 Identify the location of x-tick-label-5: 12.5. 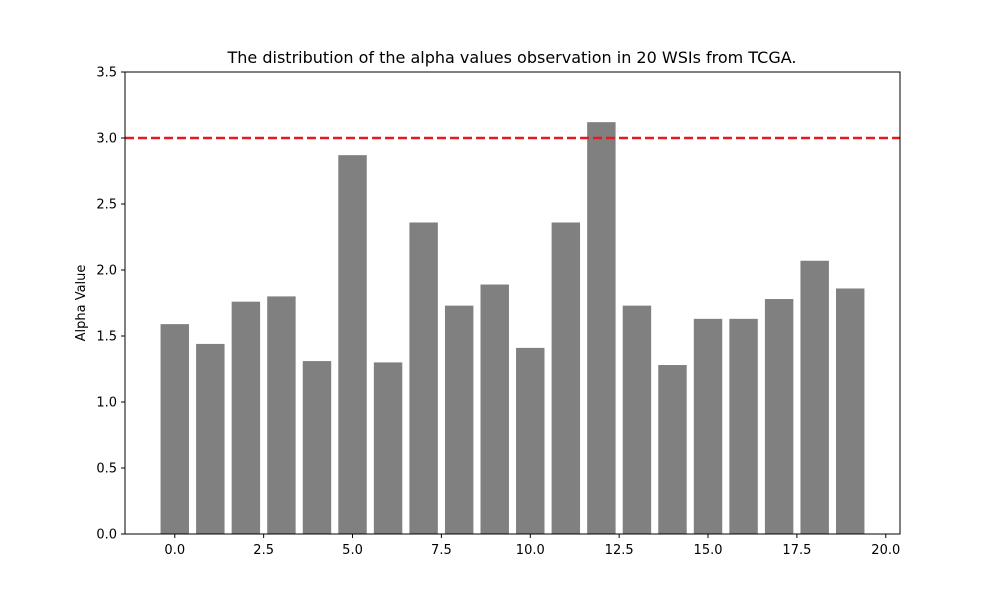
(619, 550).